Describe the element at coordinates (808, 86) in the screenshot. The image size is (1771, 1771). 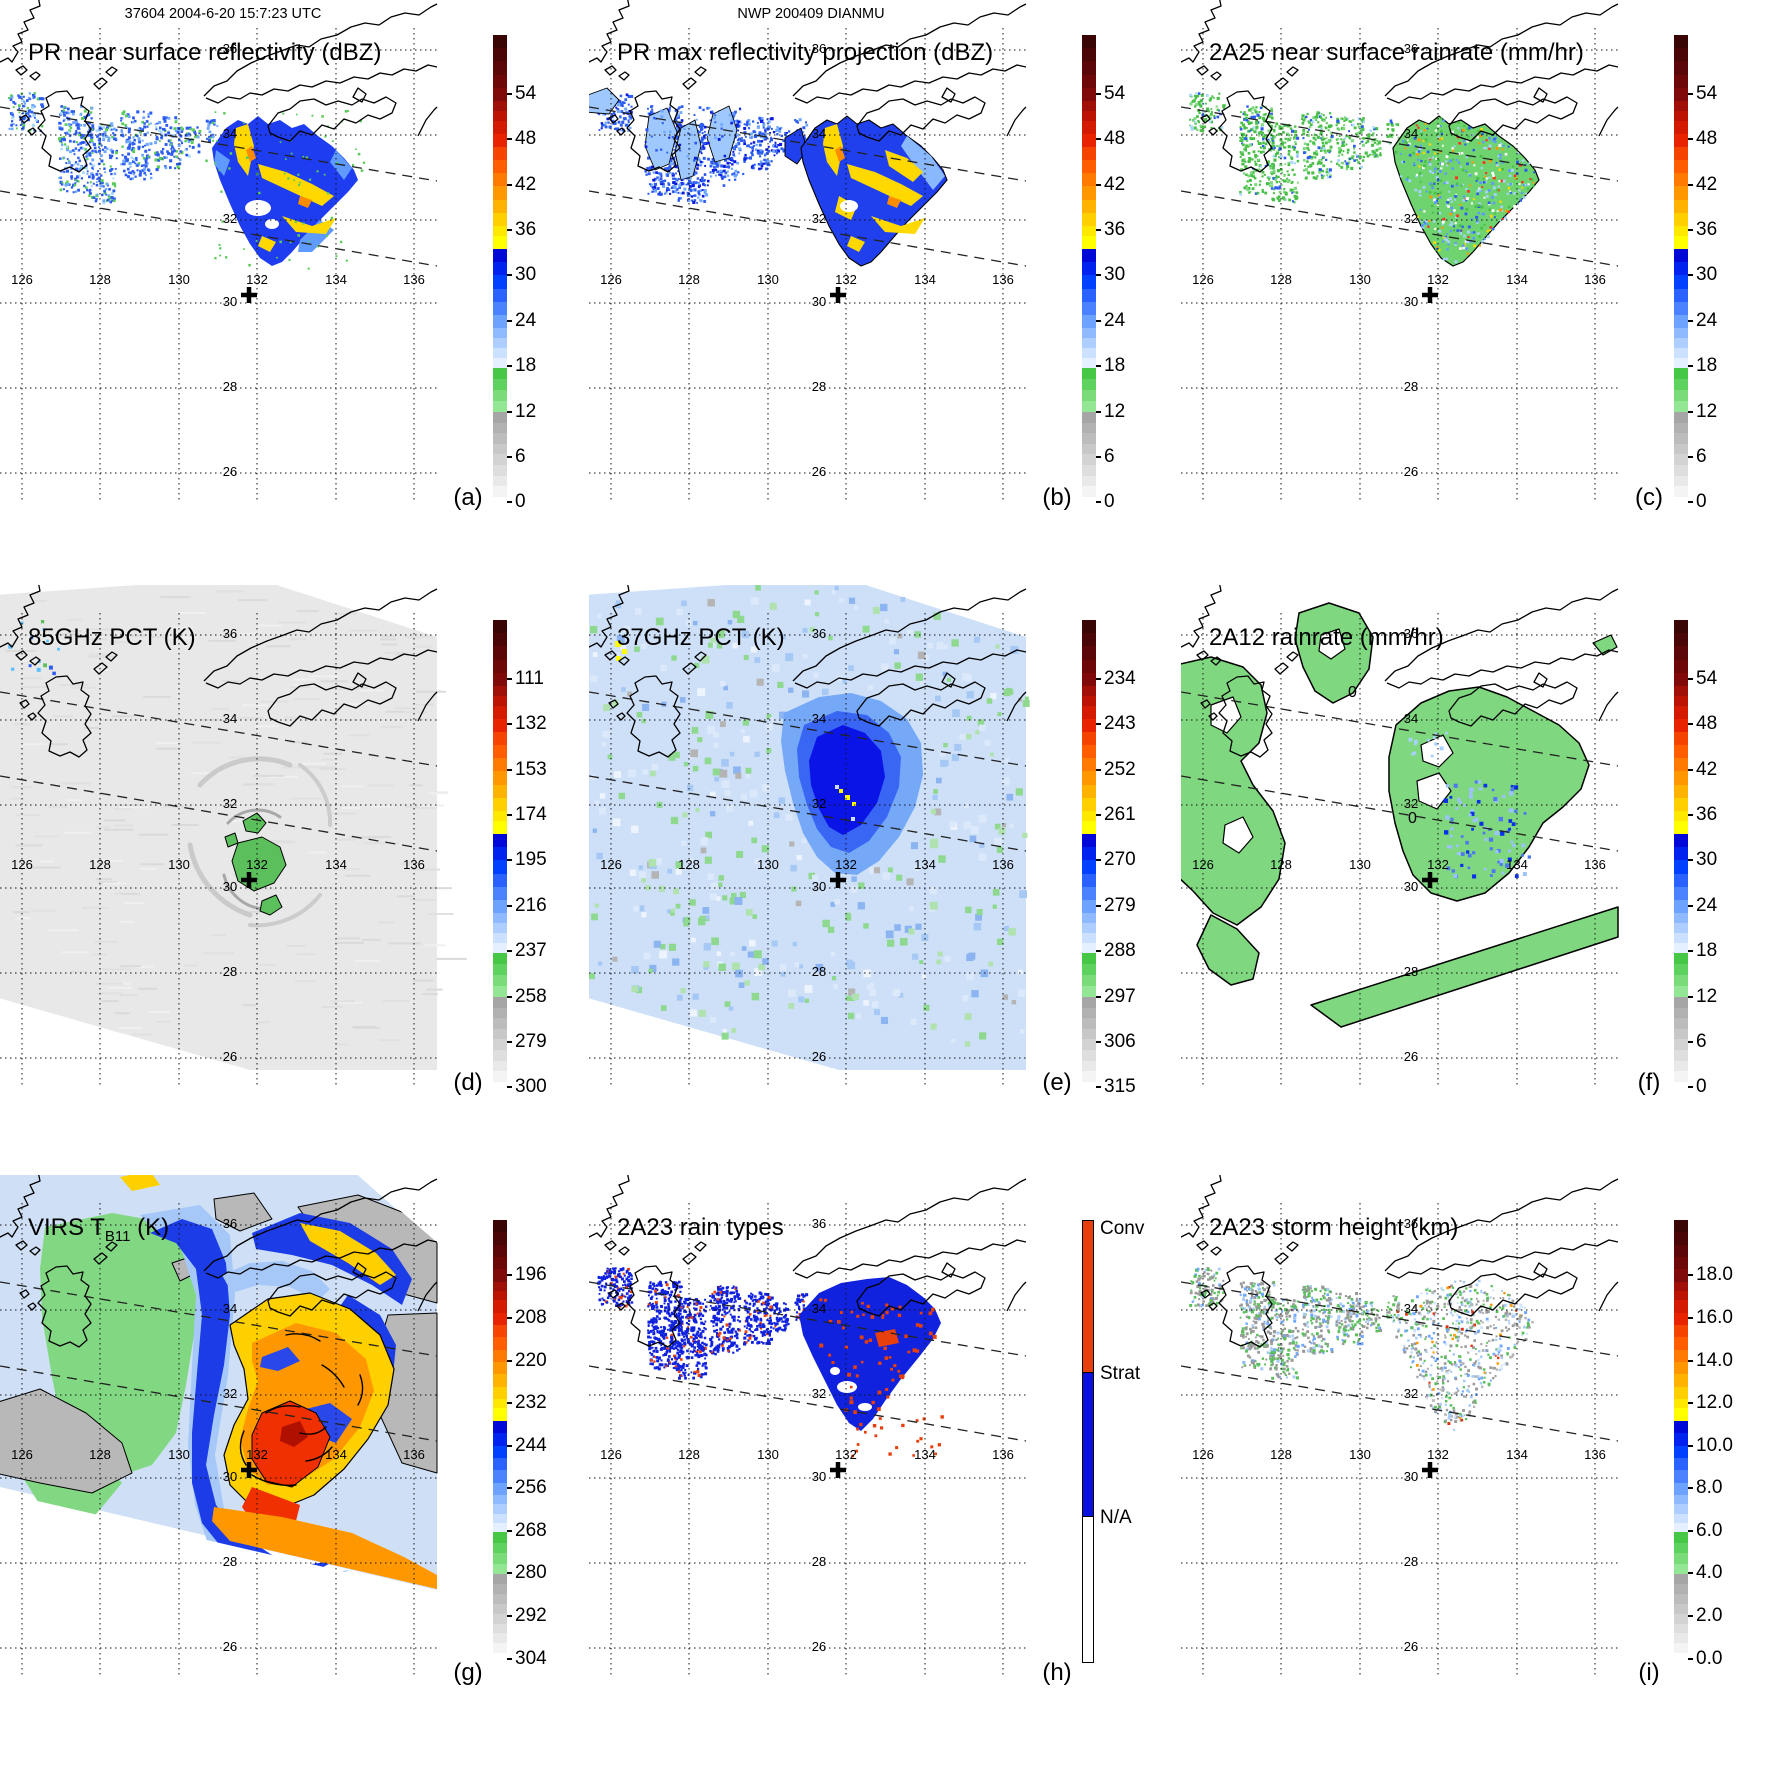
I see `coastline` at that location.